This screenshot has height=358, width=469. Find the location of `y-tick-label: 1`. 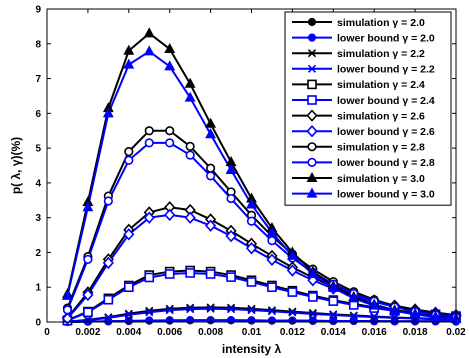

y-tick-label: 1 is located at coordinates (38, 288).